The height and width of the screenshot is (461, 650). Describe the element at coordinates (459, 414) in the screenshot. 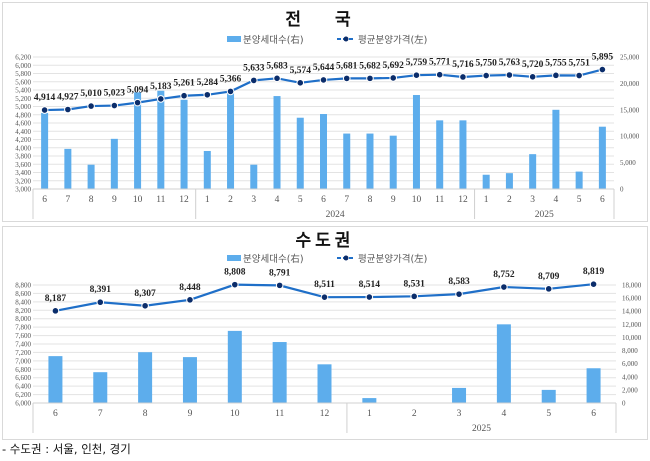

I see `x-tick-label: 3` at that location.